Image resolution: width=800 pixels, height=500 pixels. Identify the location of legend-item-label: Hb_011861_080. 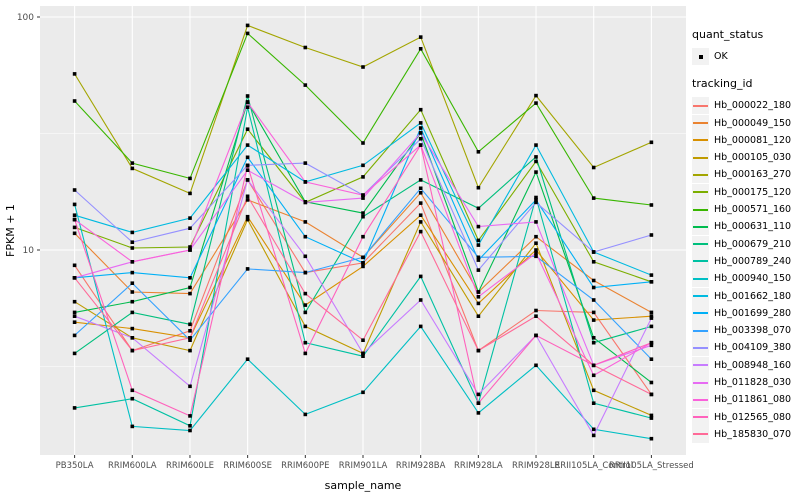
(753, 400).